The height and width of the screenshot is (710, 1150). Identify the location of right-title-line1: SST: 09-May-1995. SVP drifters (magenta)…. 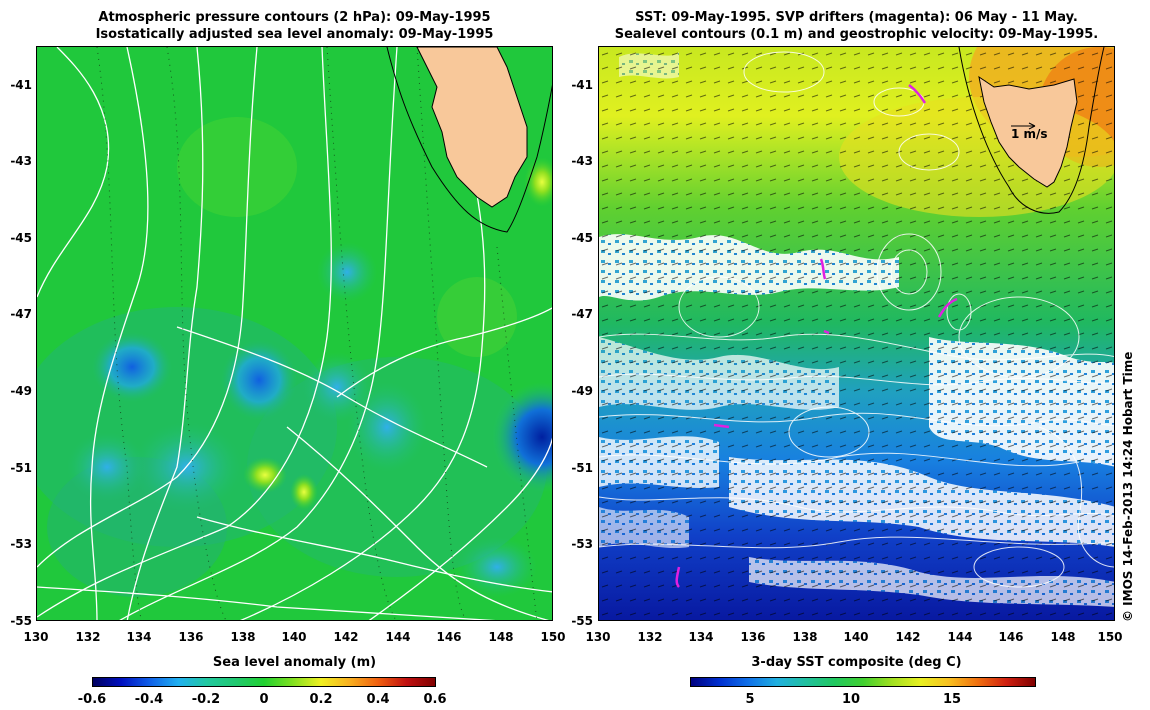
(856, 17).